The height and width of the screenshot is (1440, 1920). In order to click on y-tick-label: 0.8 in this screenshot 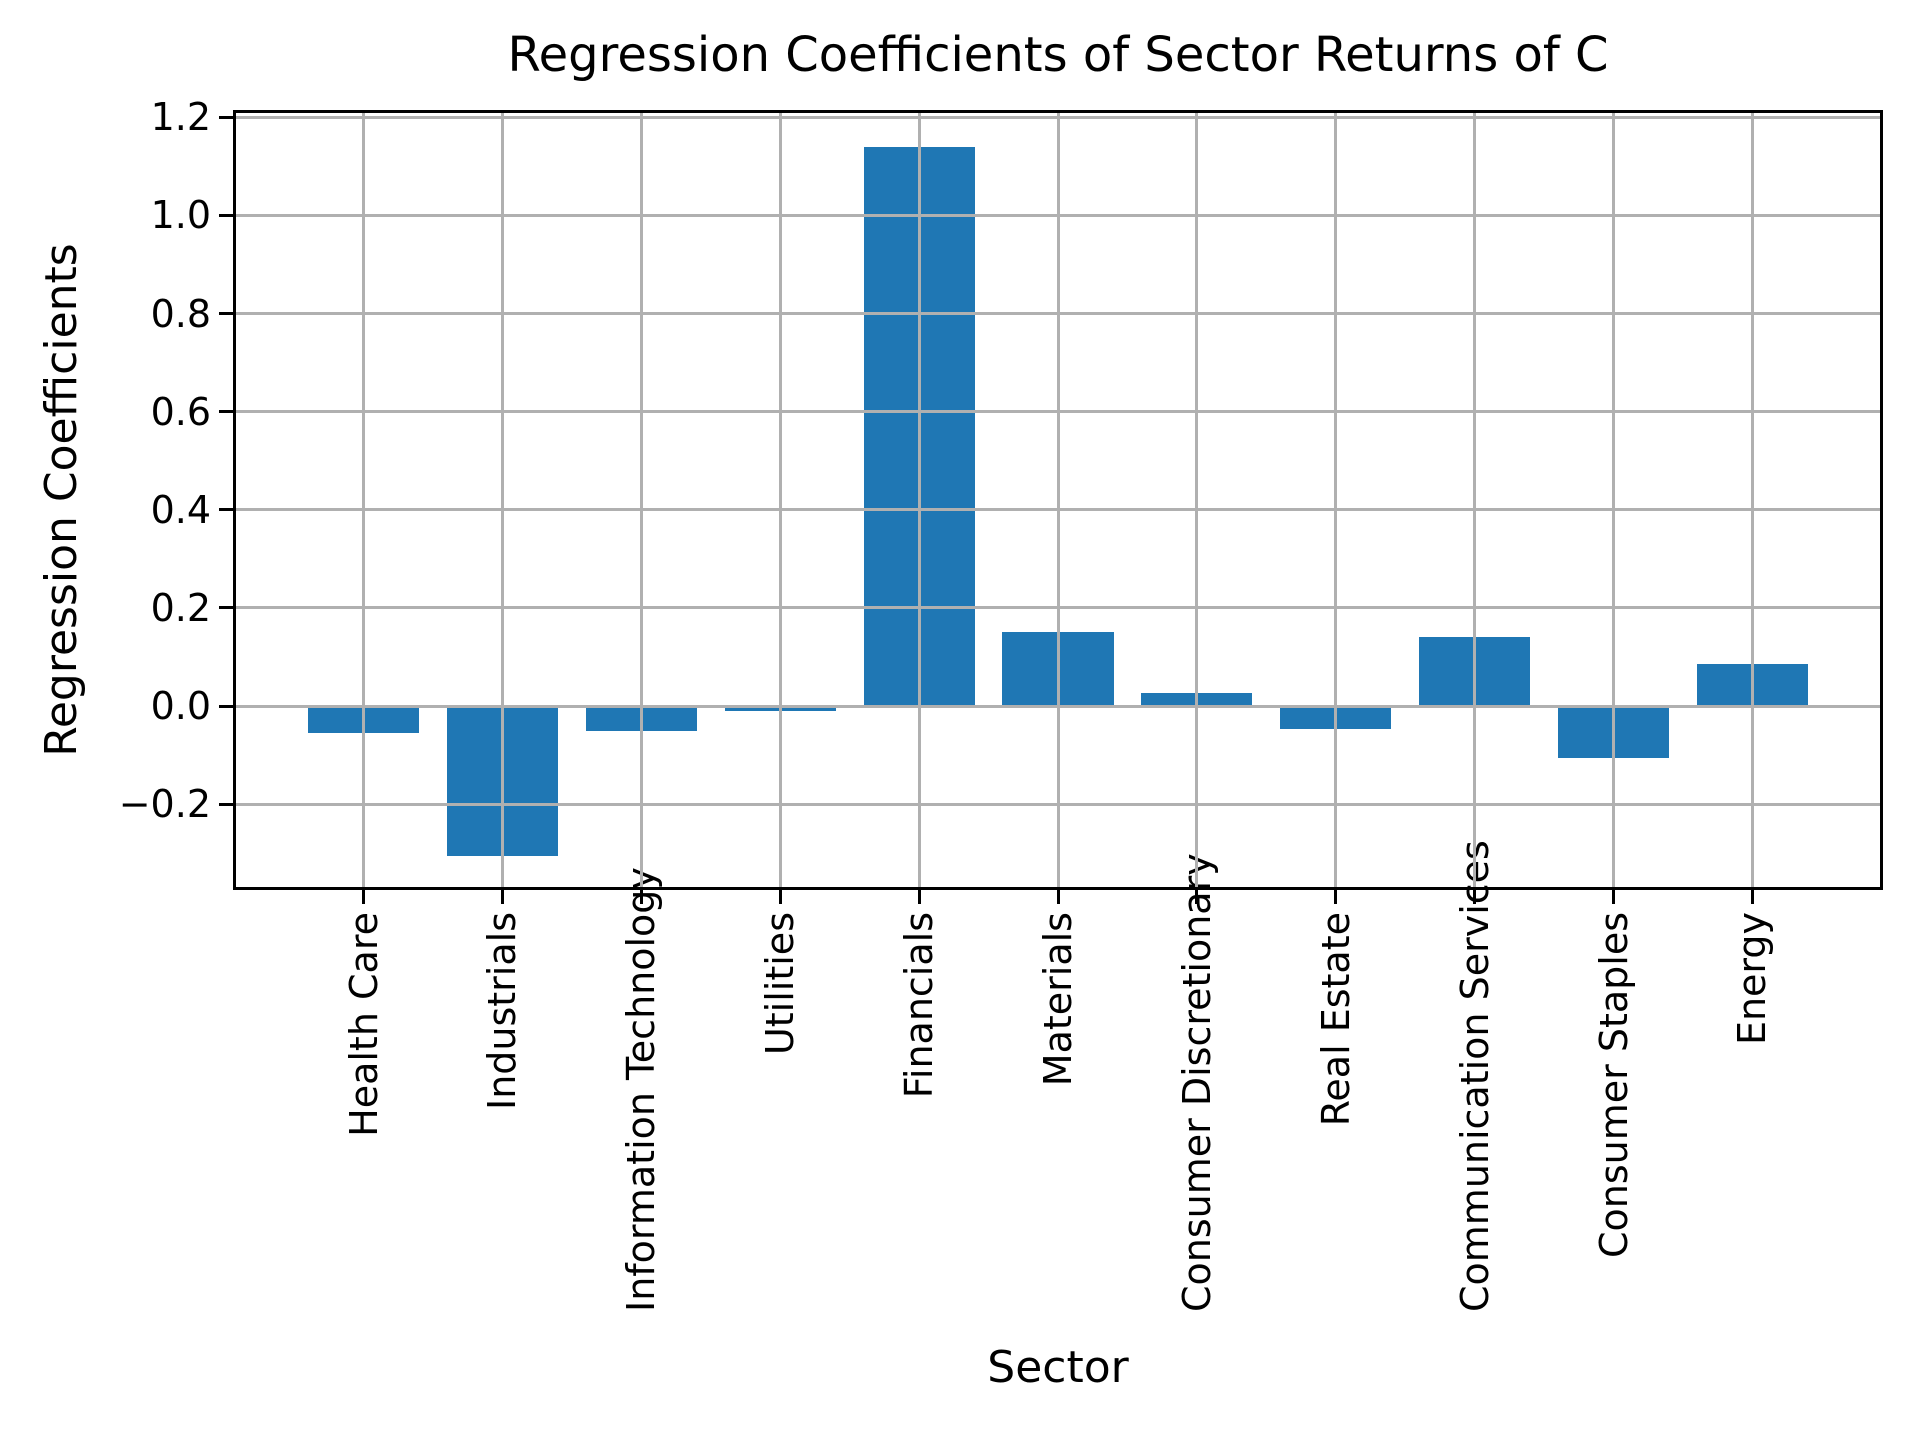, I will do `click(180, 313)`.